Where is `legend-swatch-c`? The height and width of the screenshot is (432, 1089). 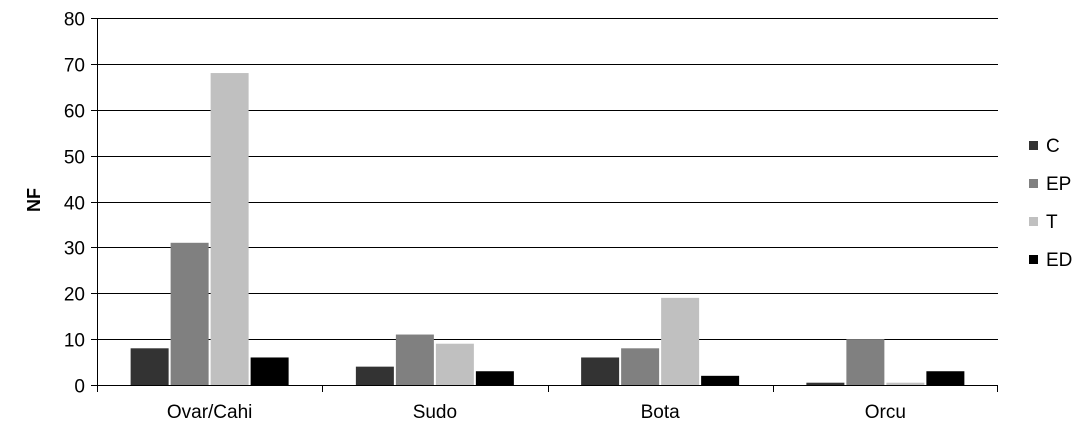 legend-swatch-c is located at coordinates (1033, 145).